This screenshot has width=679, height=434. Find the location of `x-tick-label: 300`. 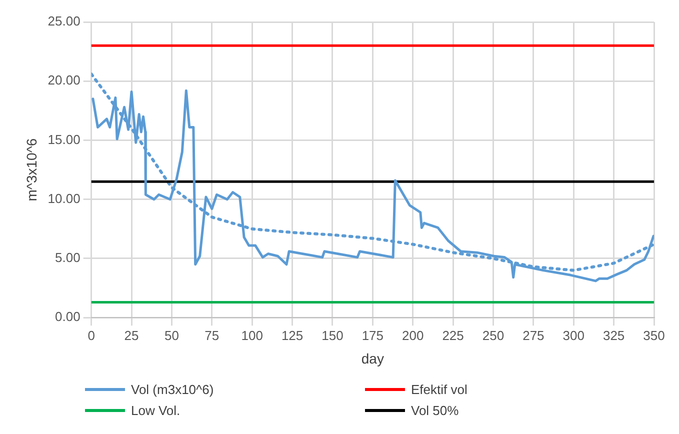

x-tick-label: 300 is located at coordinates (573, 335).